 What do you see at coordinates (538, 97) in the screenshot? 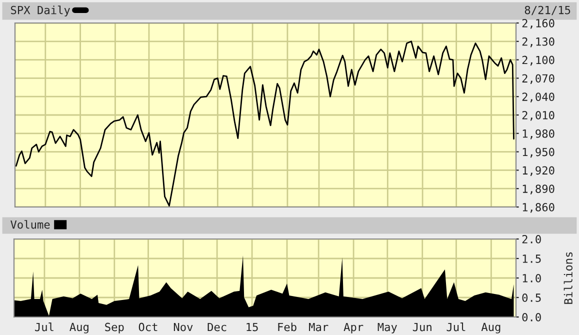
I see `y-tick-label: 2,040` at bounding box center [538, 97].